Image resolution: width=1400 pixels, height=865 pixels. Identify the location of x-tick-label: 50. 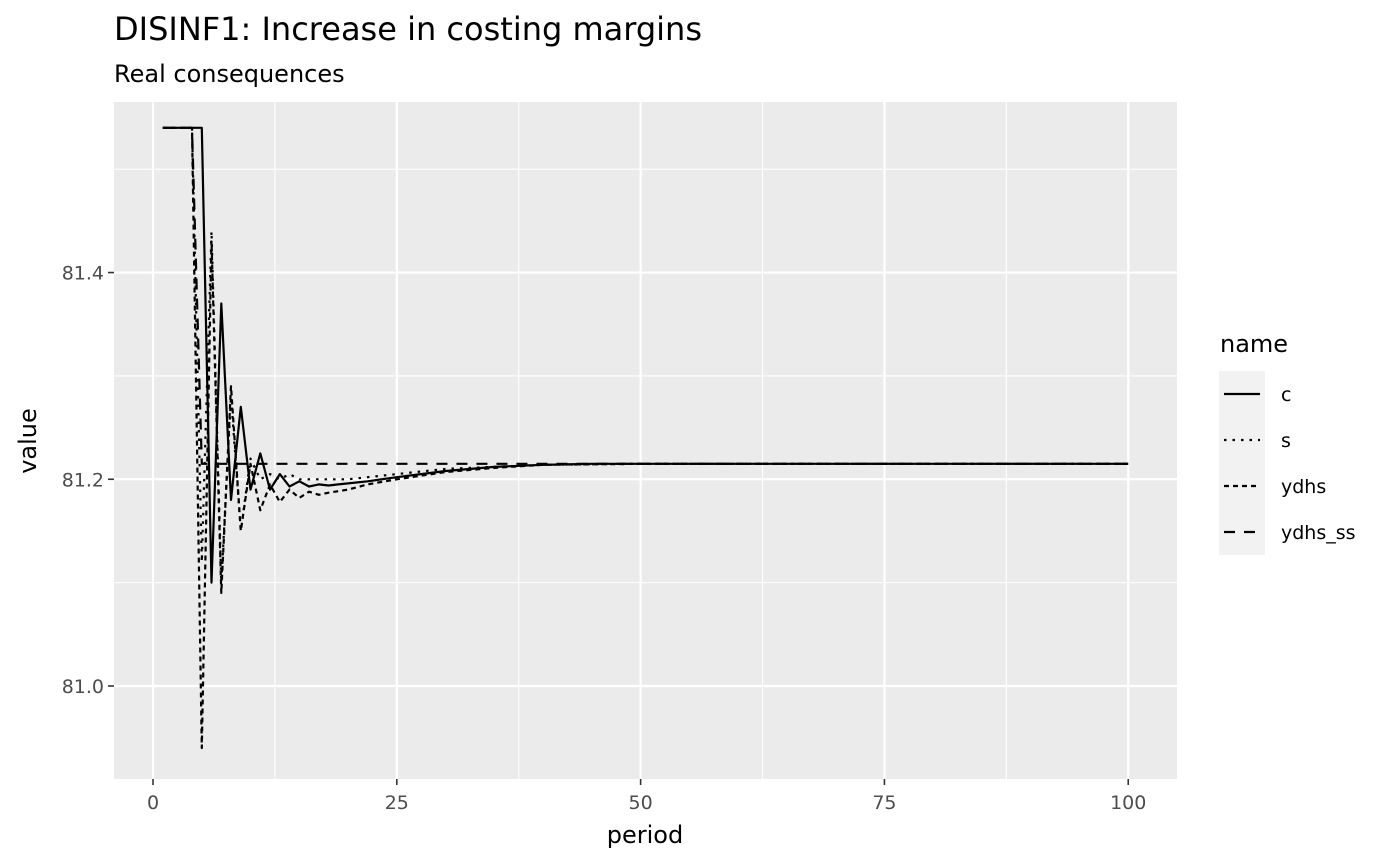
(641, 803).